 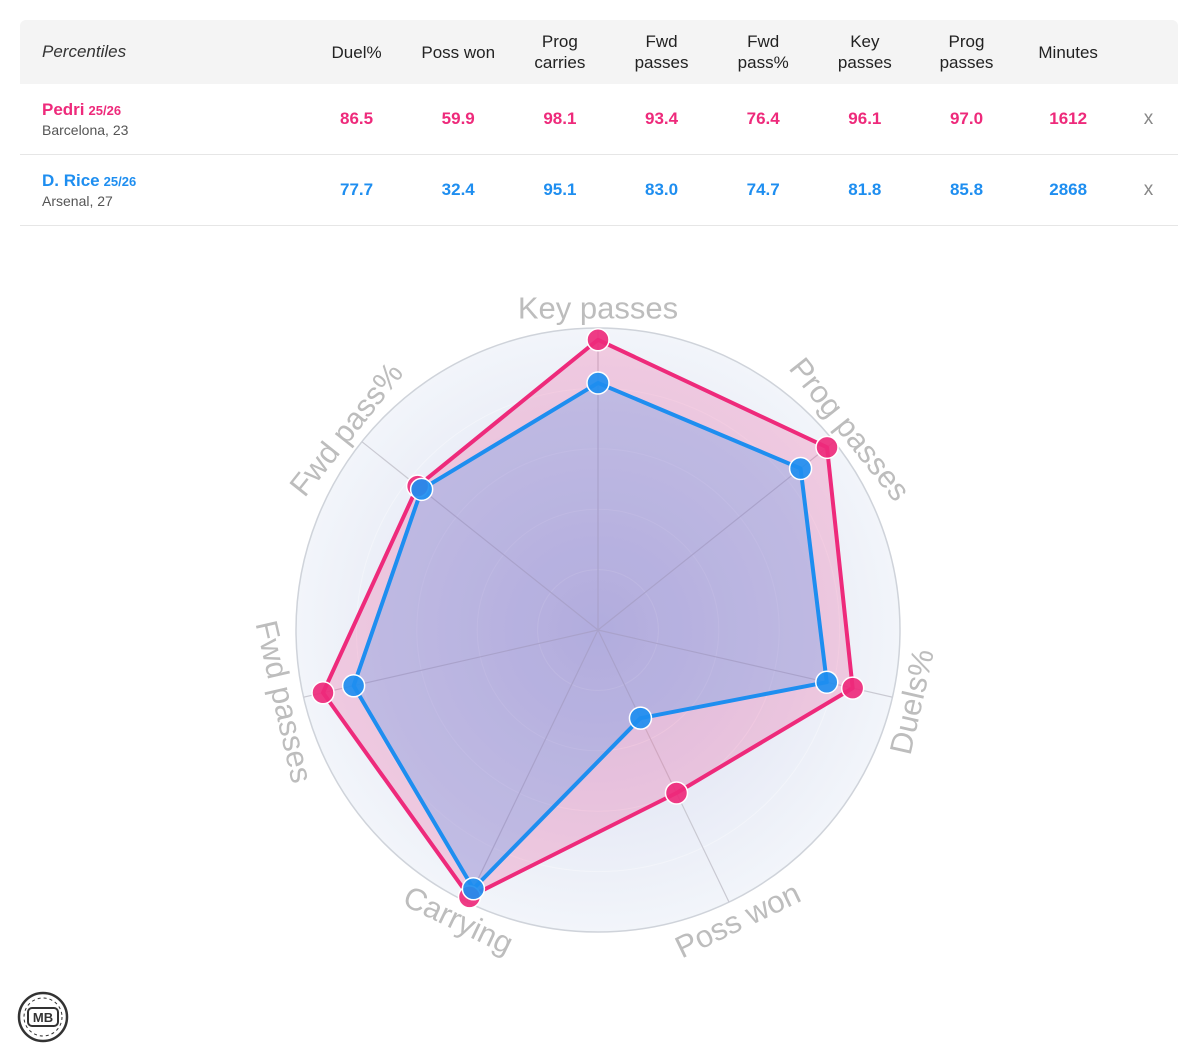 I want to click on col-prog-passes: Prog passes, so click(x=966, y=52).